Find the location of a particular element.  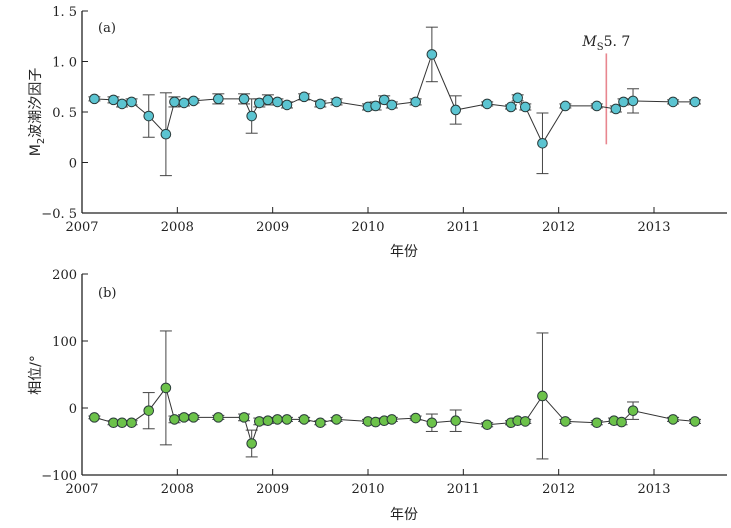

earthquake-label: MS5. 7 is located at coordinates (605, 43).